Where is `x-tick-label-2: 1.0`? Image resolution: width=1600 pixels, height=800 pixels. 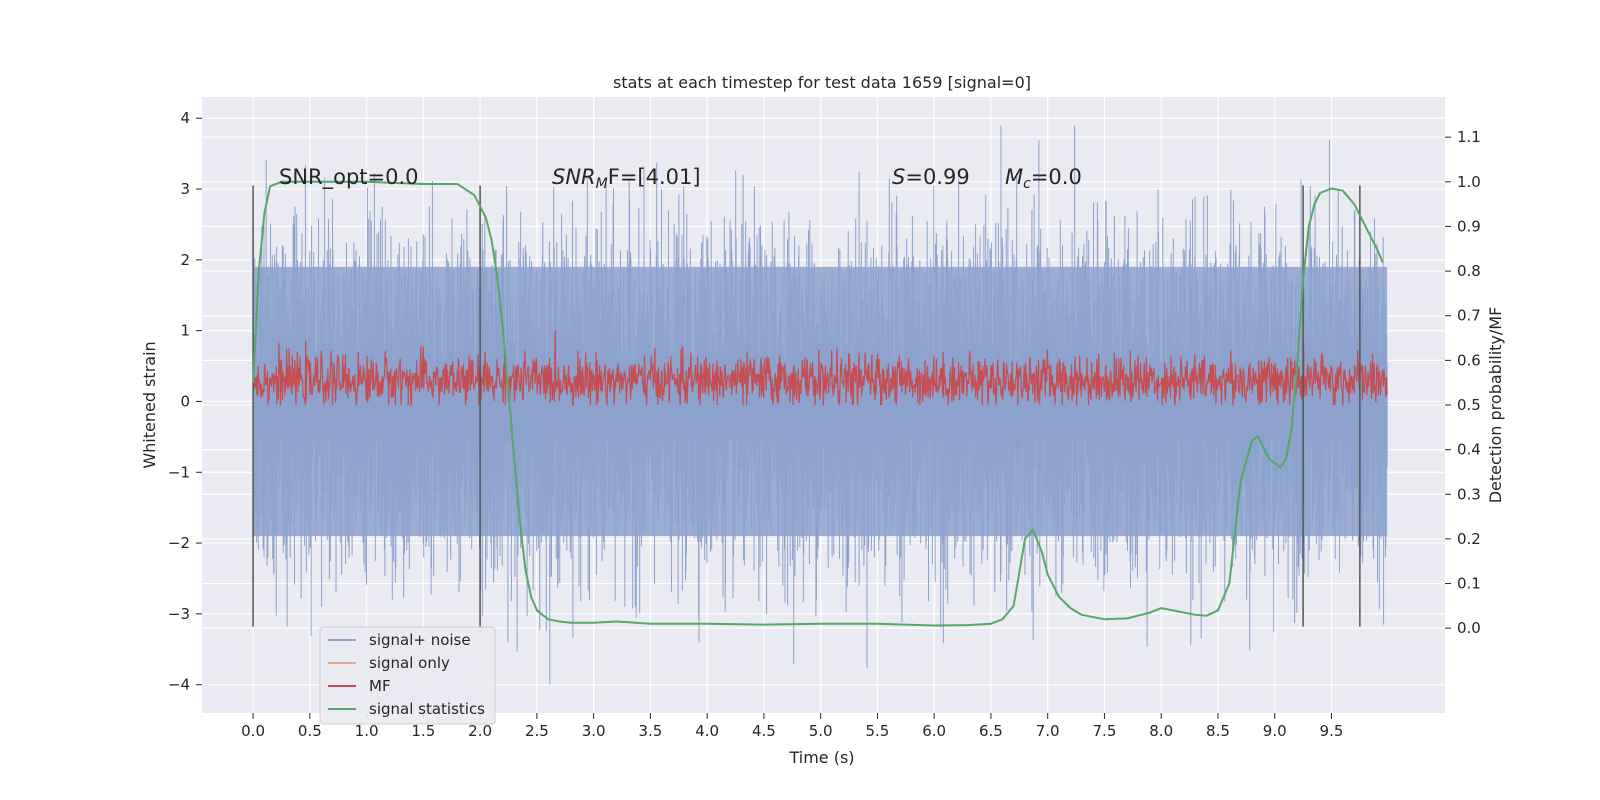 x-tick-label-2: 1.0 is located at coordinates (367, 731).